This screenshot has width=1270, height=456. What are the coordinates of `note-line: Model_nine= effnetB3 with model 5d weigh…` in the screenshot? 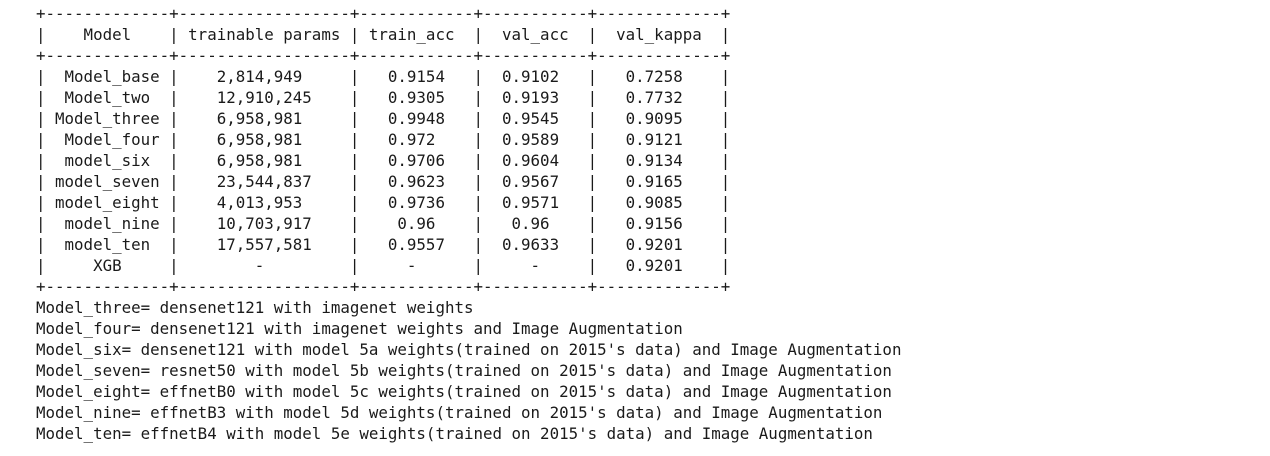 It's located at (459, 412).